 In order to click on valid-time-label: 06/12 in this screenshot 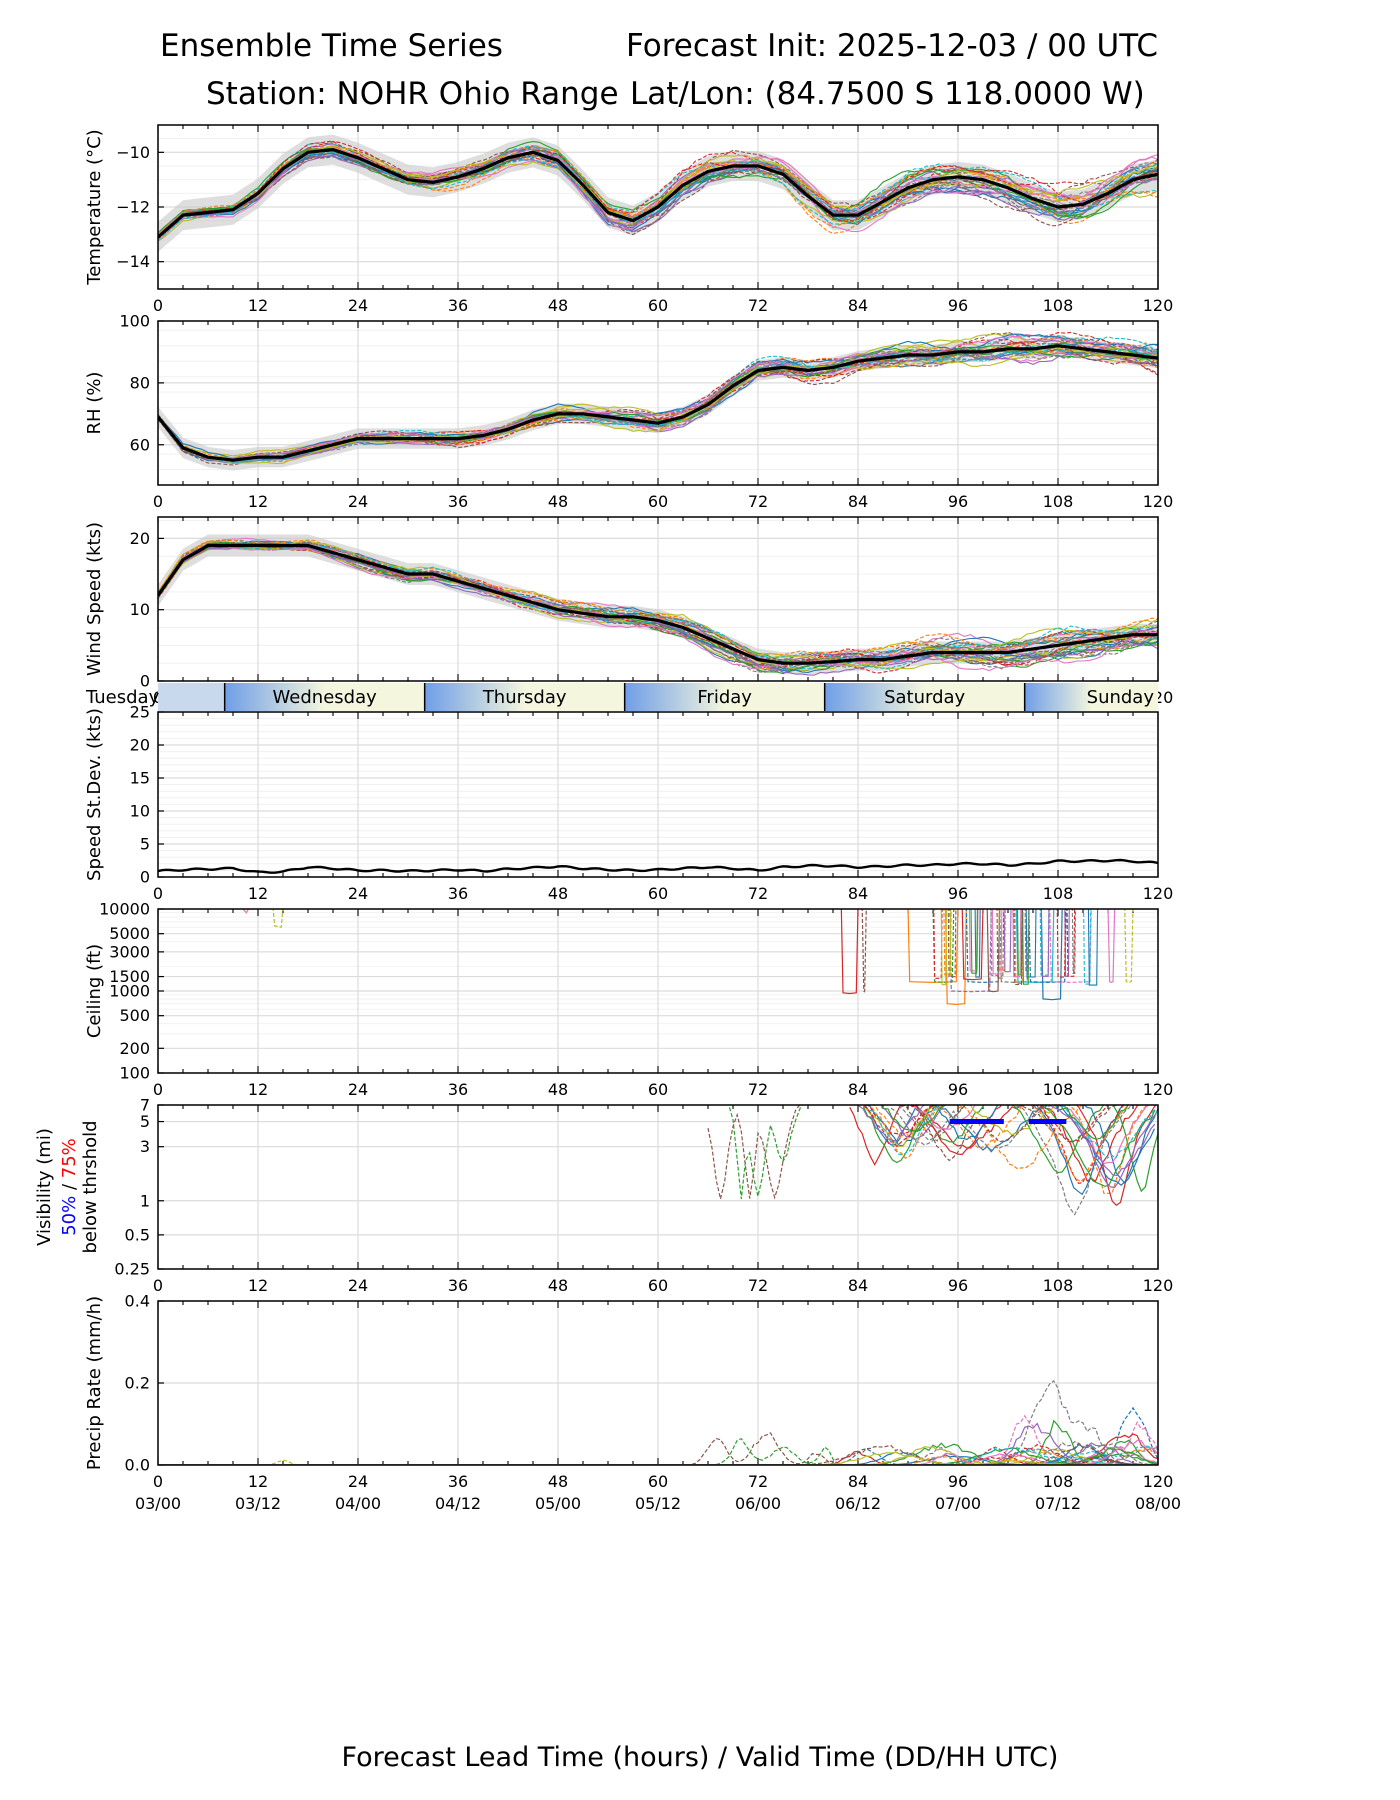, I will do `click(858, 1503)`.